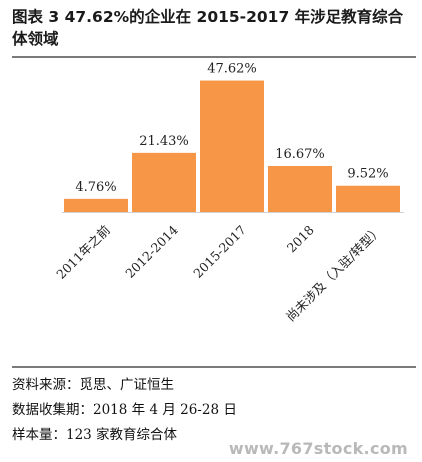  I want to click on x-tick-label-4: 2018, so click(300, 238).